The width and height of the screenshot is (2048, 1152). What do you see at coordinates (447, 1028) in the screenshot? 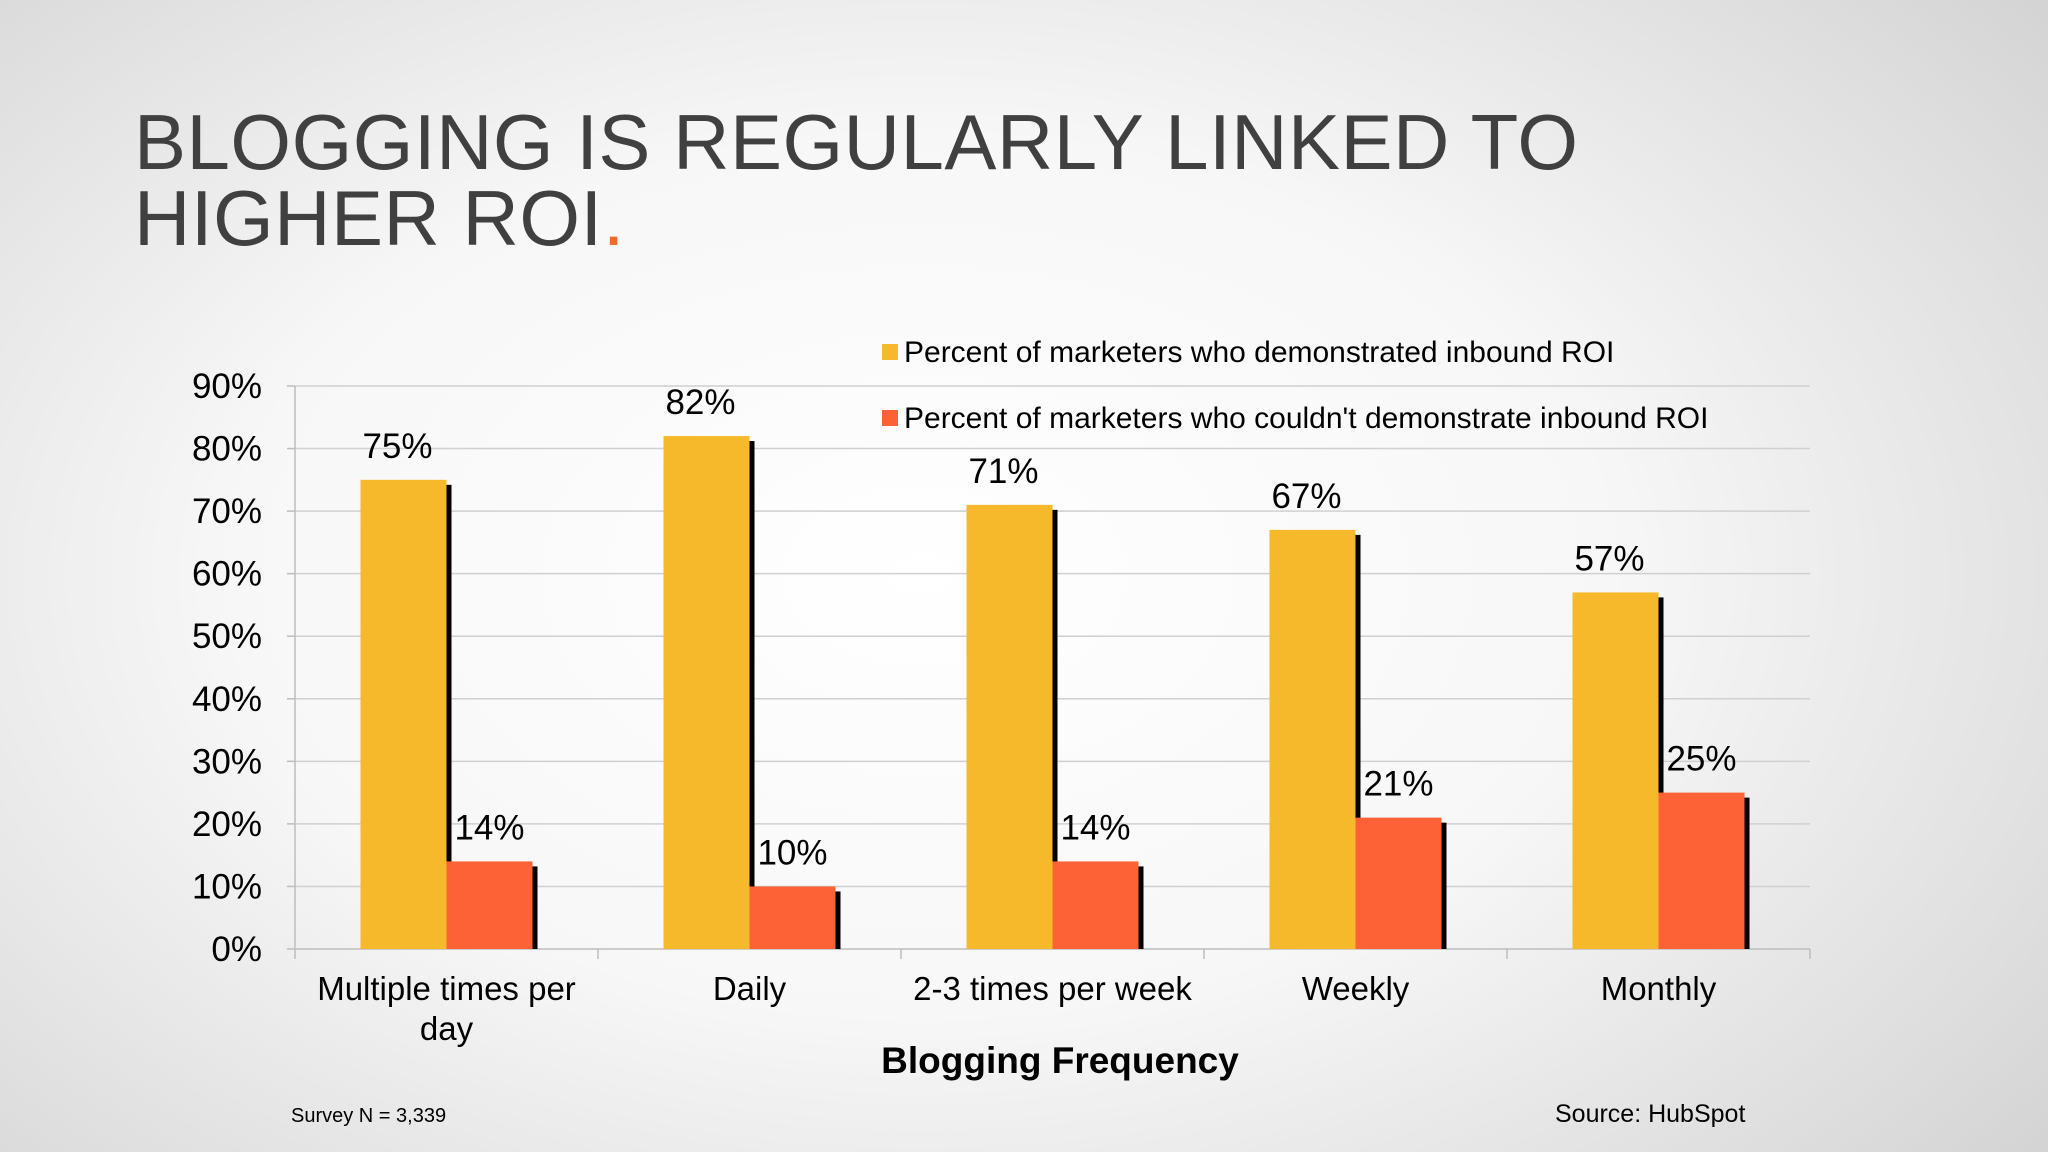
I see `x-tick-label: day` at bounding box center [447, 1028].